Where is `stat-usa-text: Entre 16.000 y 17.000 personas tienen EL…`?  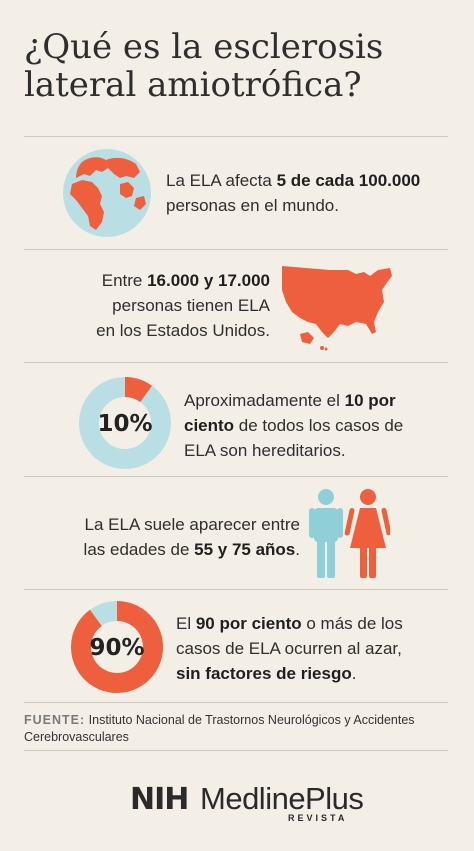 stat-usa-text: Entre 16.000 y 17.000 personas tienen EL… is located at coordinates (183, 305).